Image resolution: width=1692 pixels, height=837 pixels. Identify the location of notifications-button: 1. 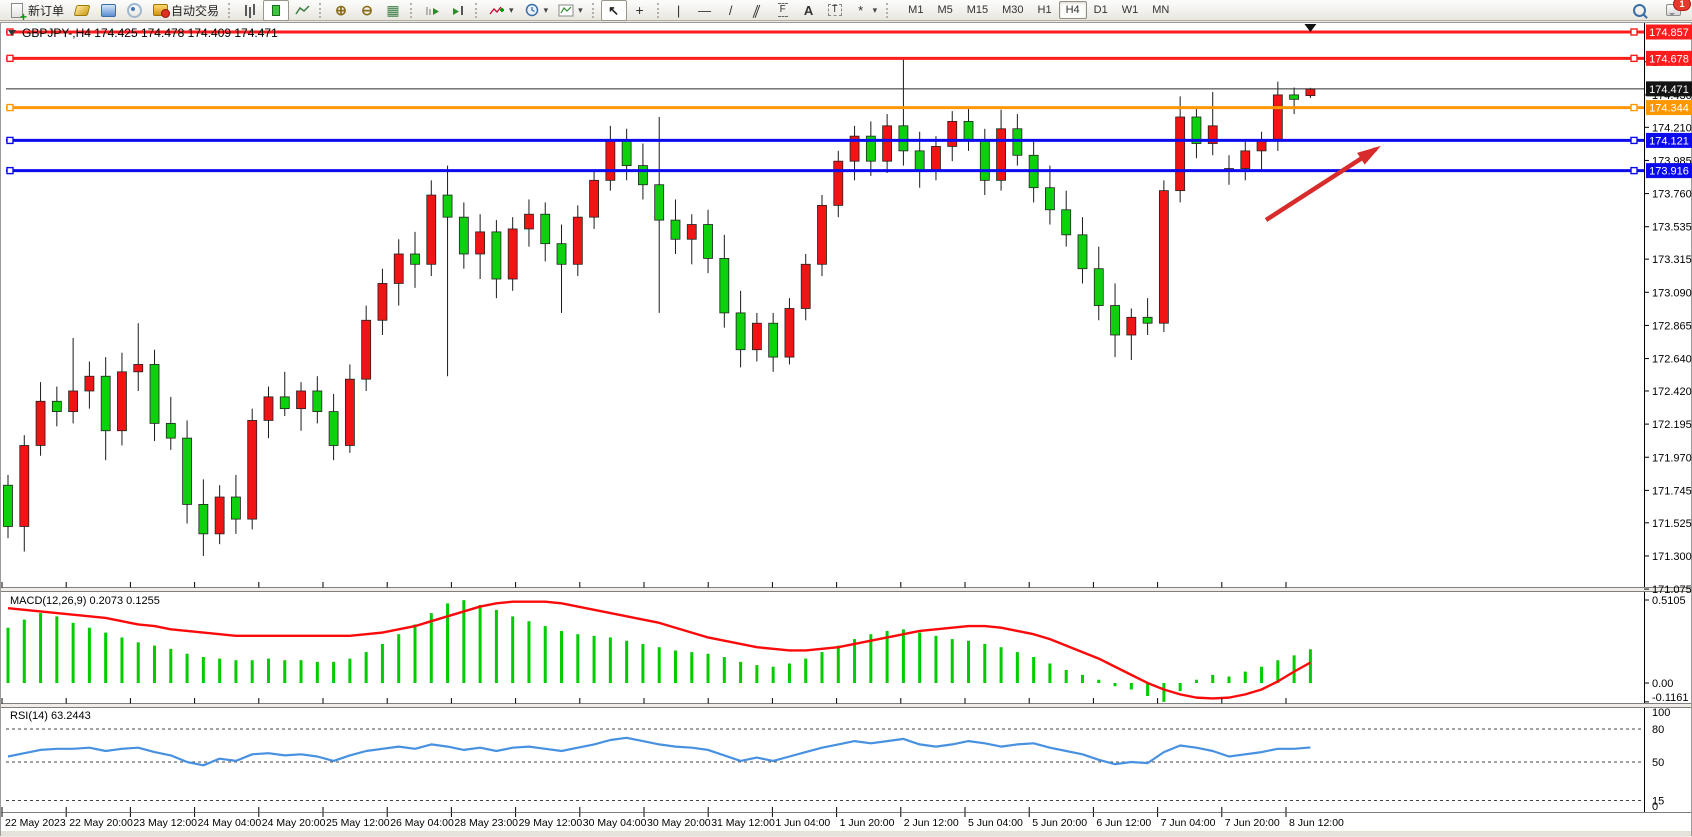
(1675, 10).